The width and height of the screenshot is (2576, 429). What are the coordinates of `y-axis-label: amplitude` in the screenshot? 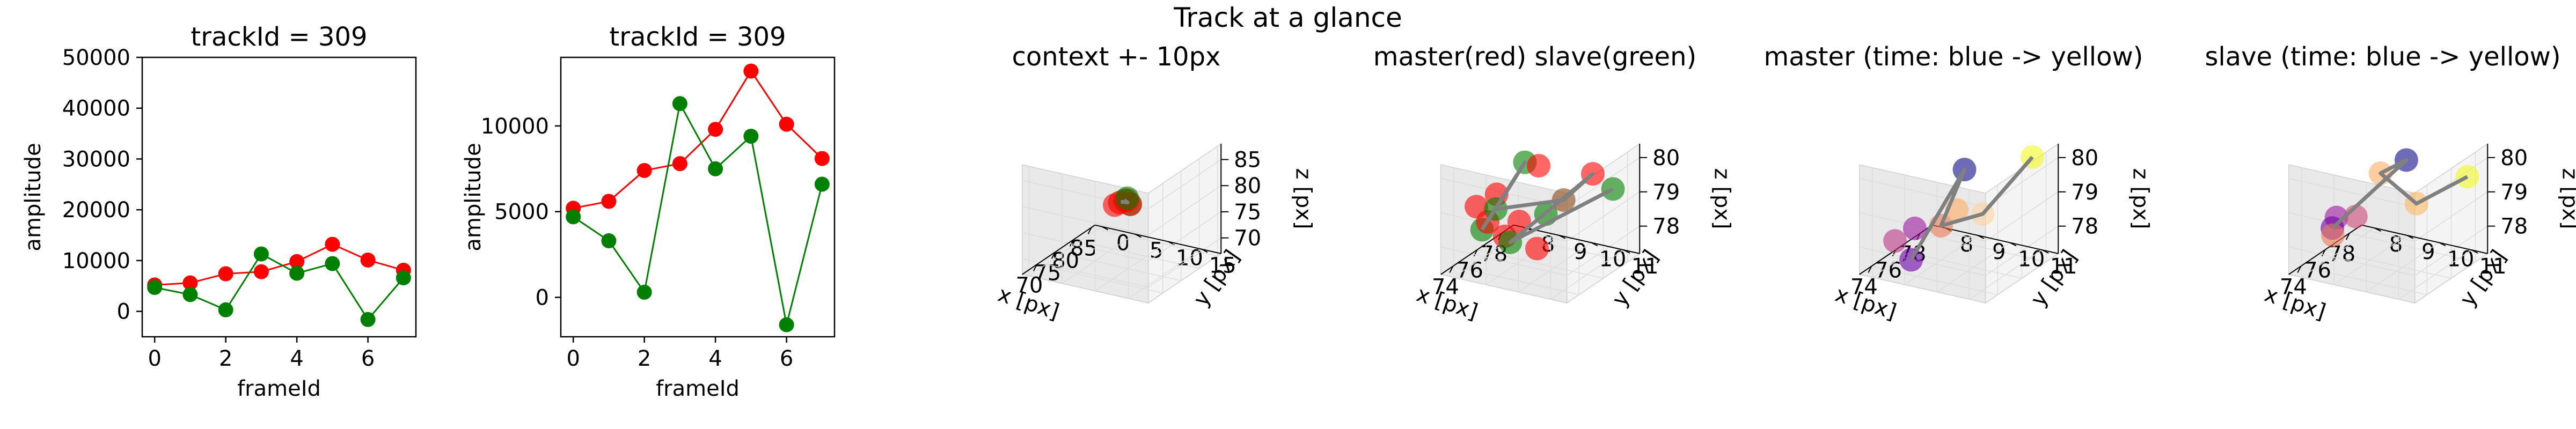 It's located at (33, 197).